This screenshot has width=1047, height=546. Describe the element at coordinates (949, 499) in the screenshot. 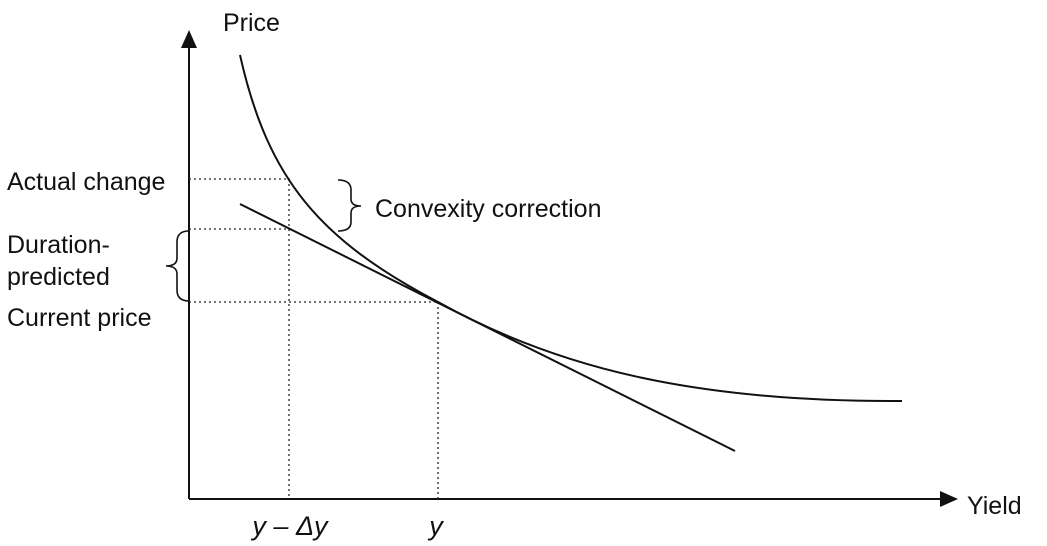

I see `x-axis-arrowhead` at that location.